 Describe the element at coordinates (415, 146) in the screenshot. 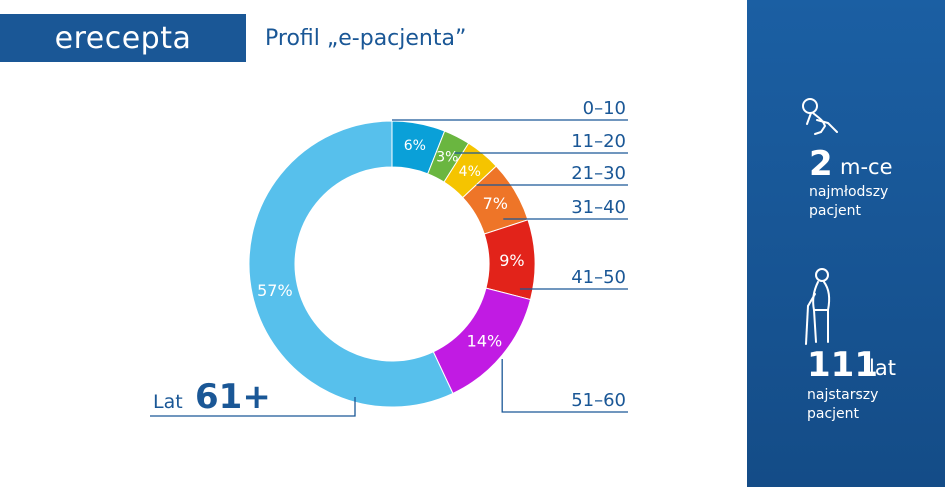

I see `pct-label-1: 6%` at that location.